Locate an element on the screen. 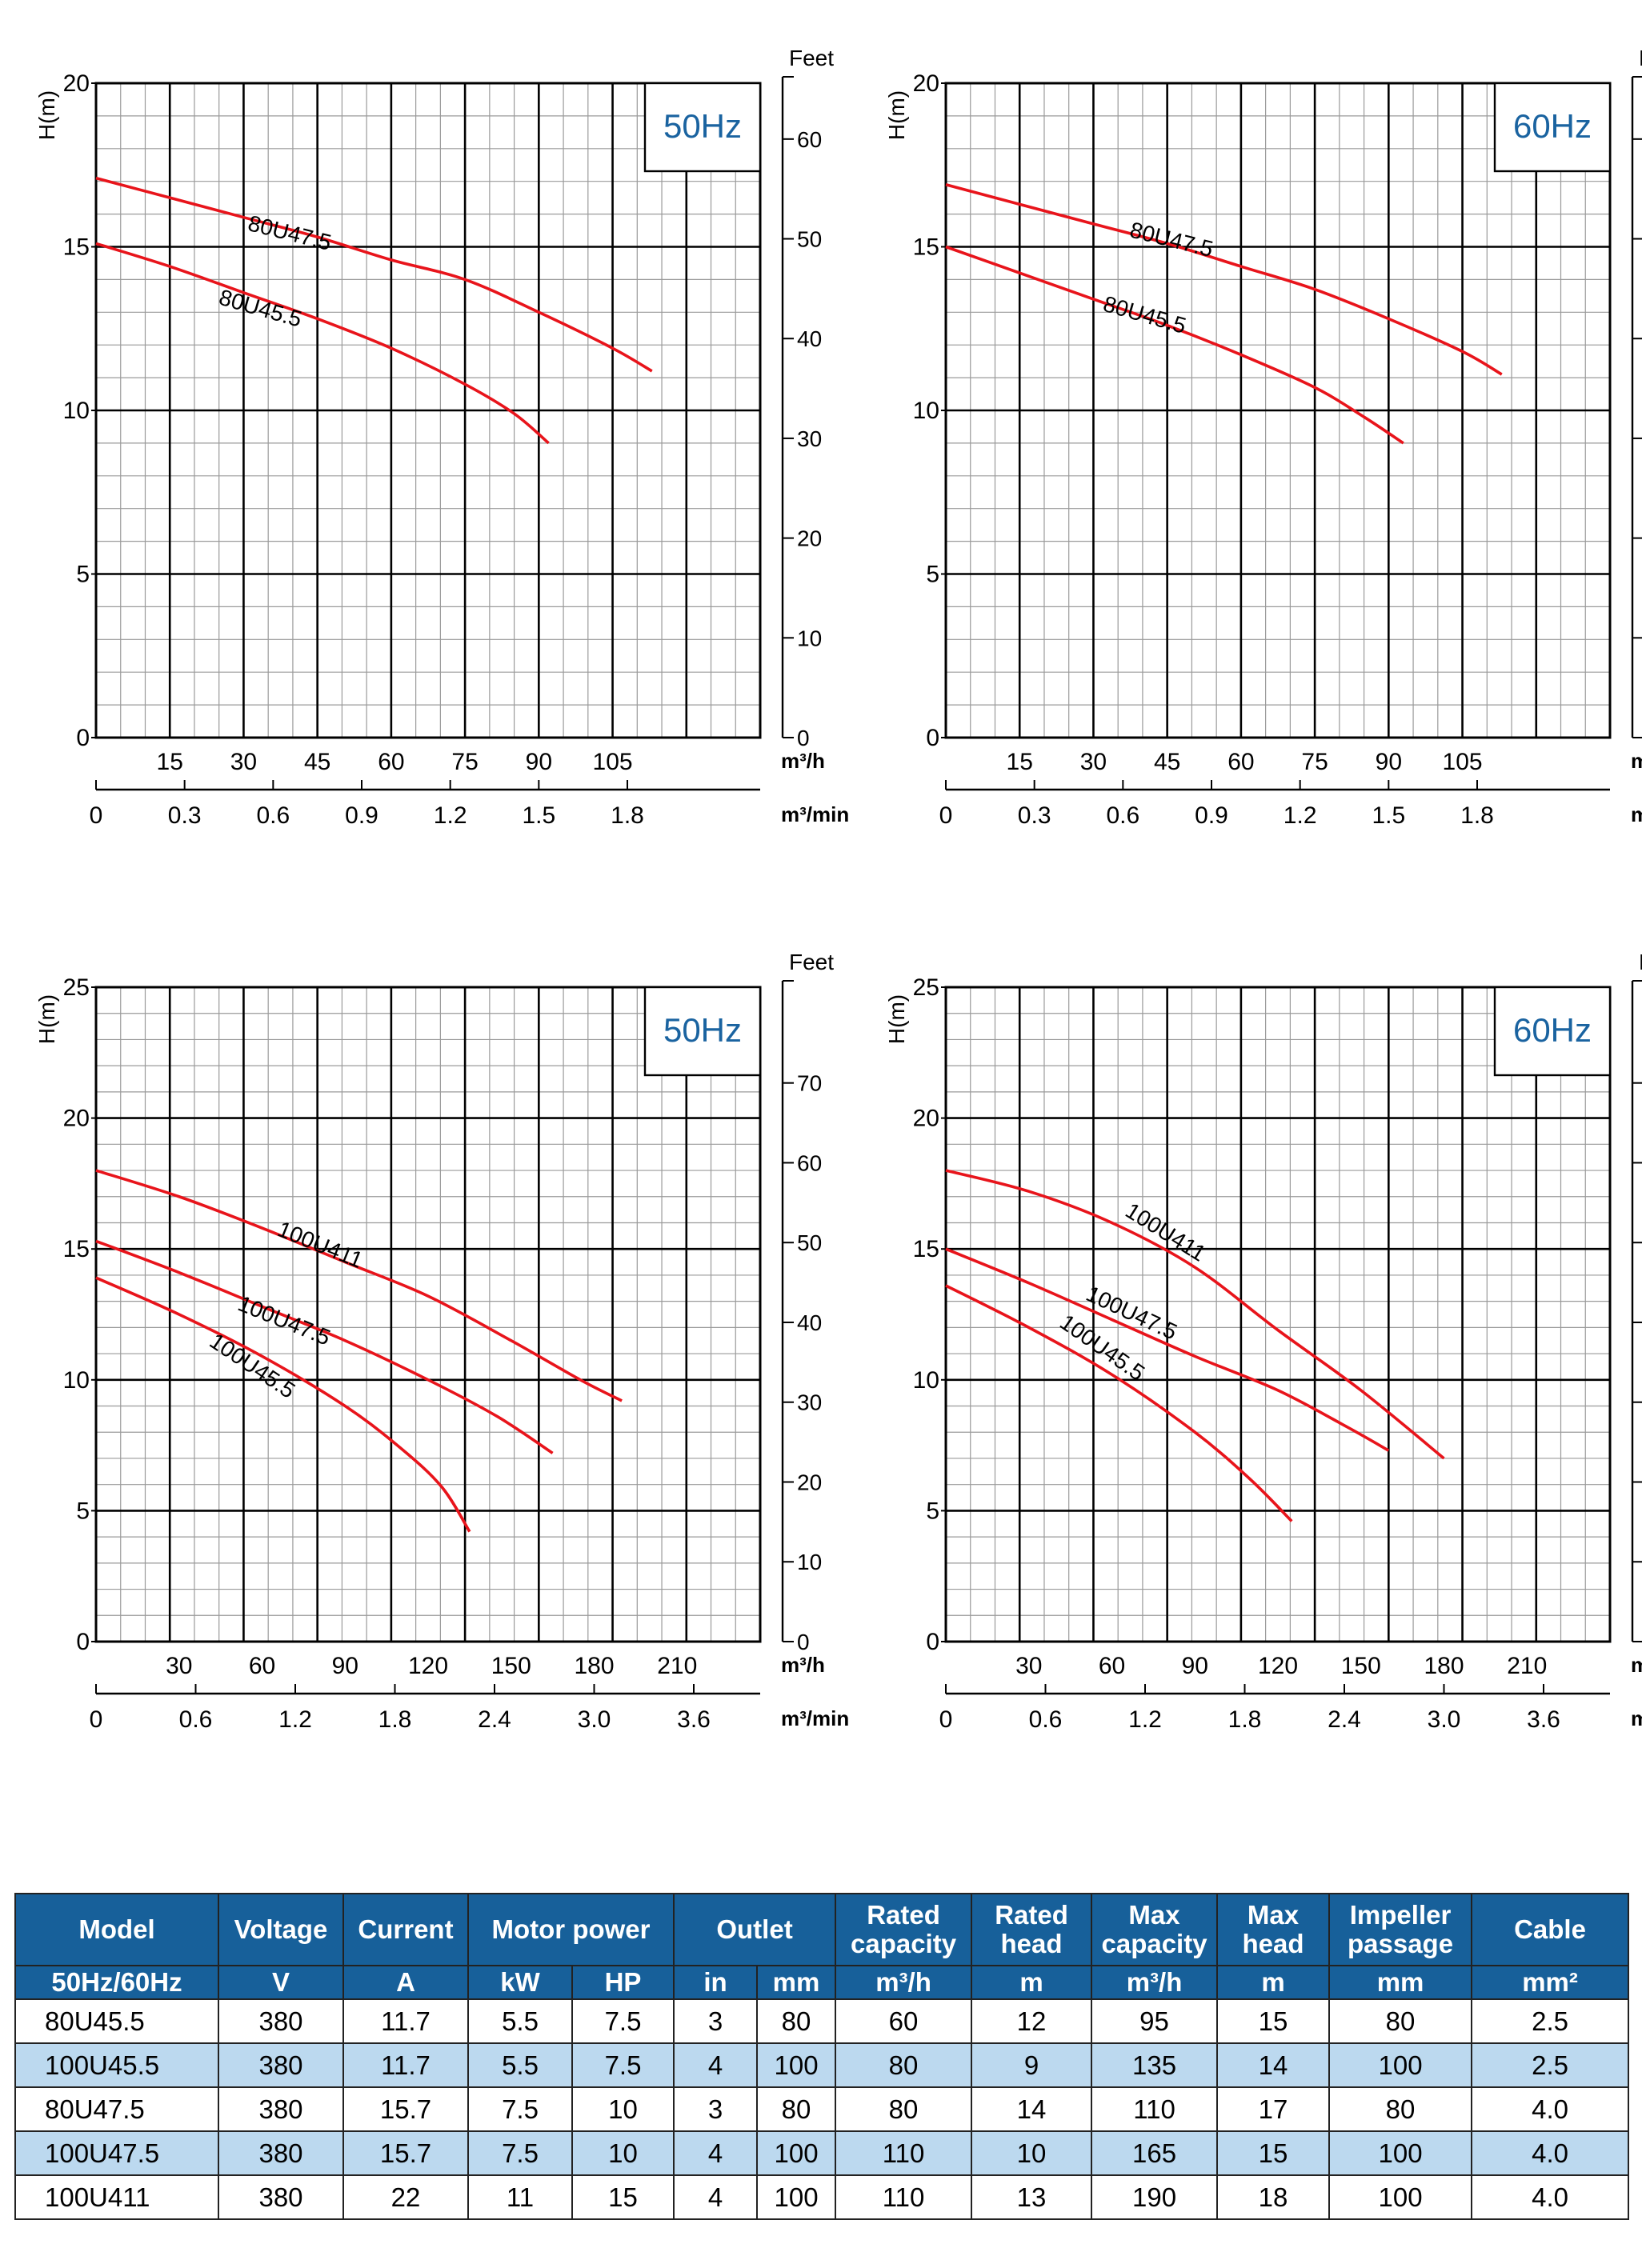 This screenshot has width=1642, height=2268. x2-tick-label: 0.9 is located at coordinates (361, 815).